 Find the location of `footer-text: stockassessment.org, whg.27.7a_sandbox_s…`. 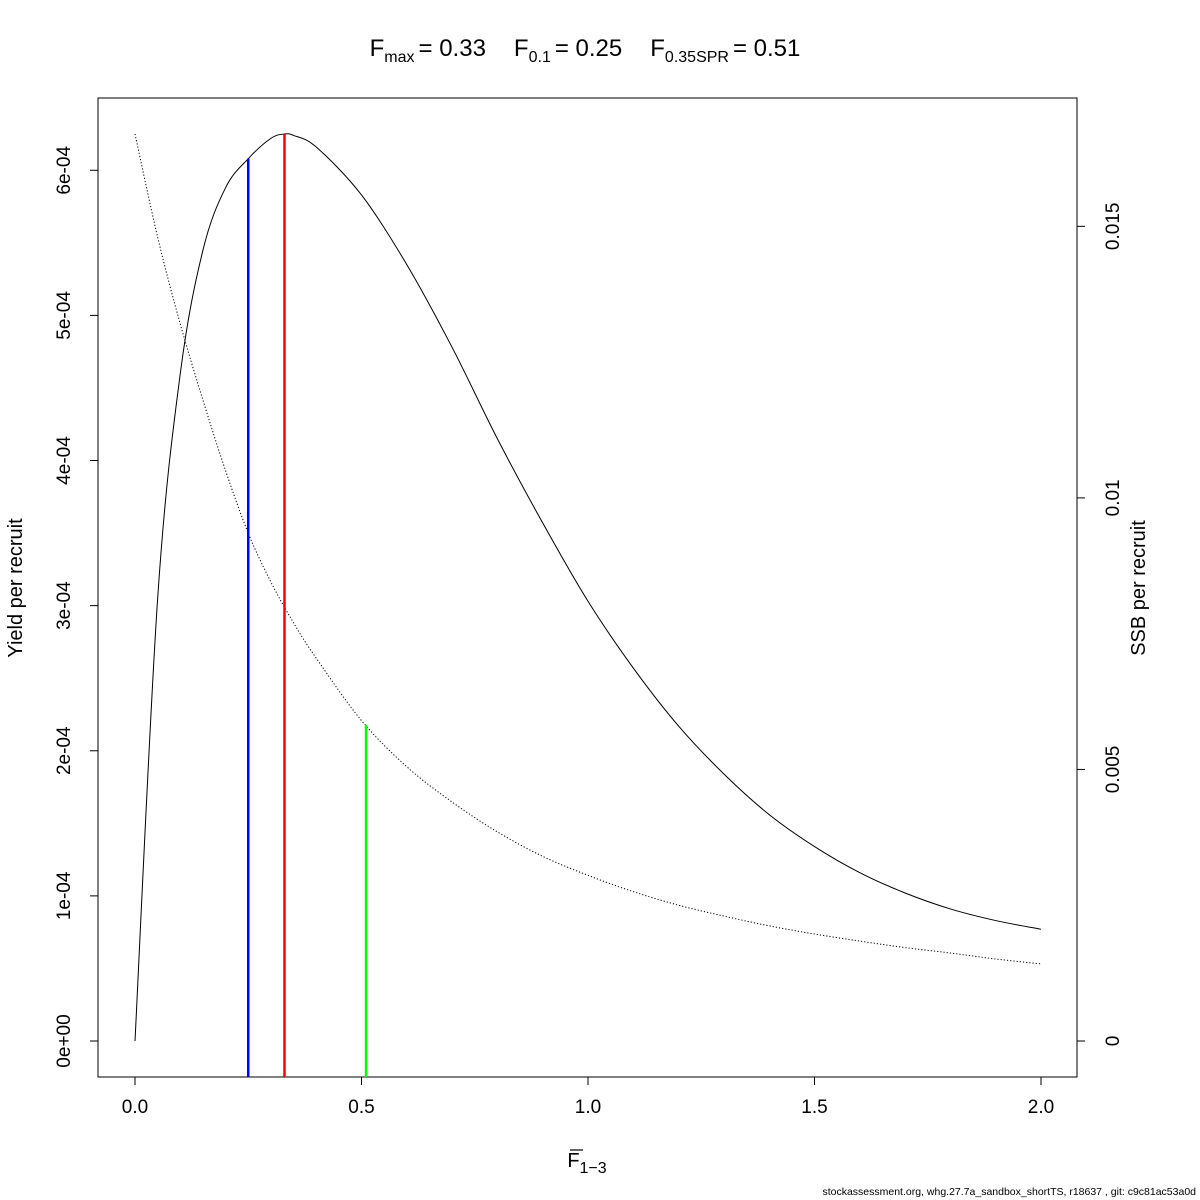

footer-text: stockassessment.org, whg.27.7a_sandbox_s… is located at coordinates (1009, 1192).